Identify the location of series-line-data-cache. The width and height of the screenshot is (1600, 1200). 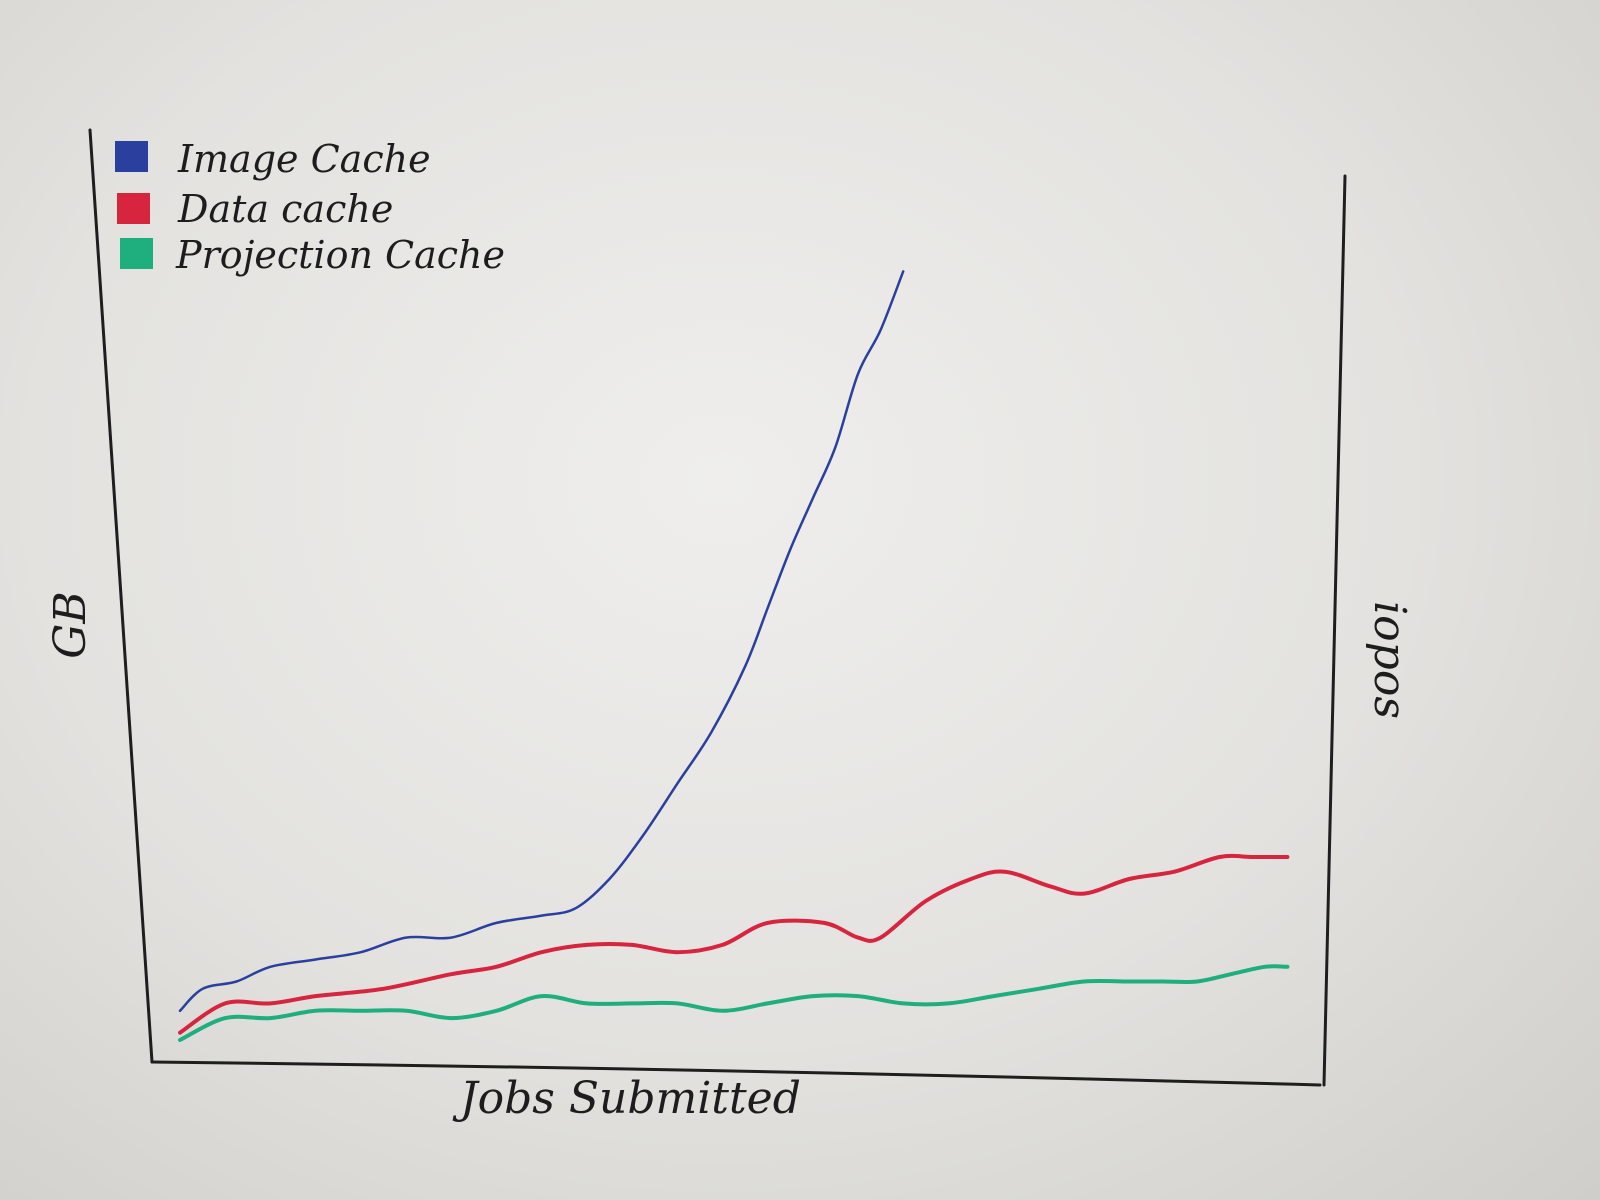
(734, 944).